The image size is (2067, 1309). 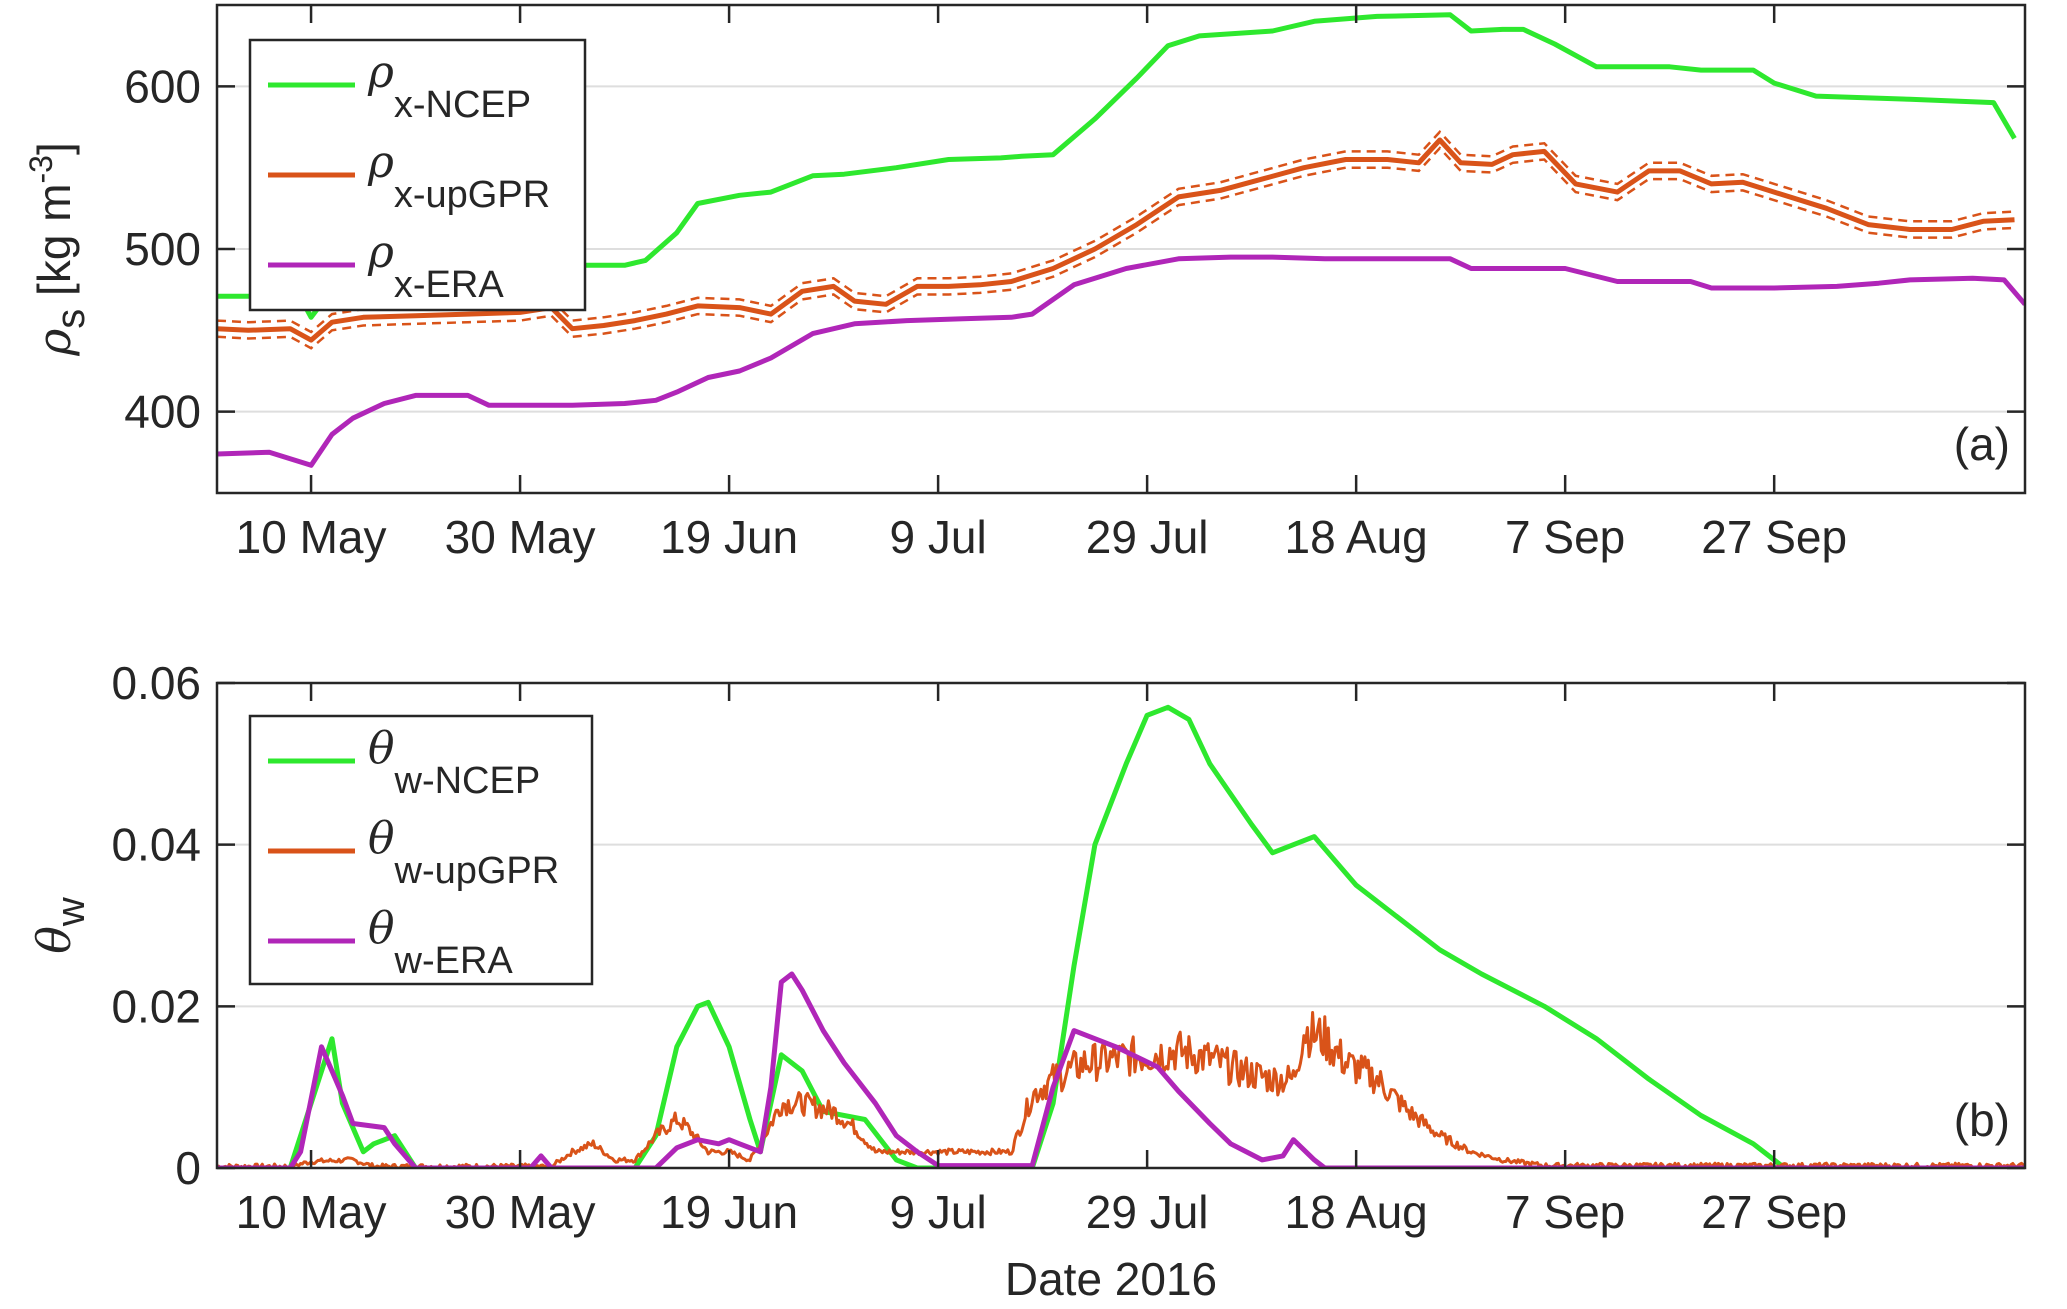 I want to click on y-tick-label: 600, so click(x=162, y=86).